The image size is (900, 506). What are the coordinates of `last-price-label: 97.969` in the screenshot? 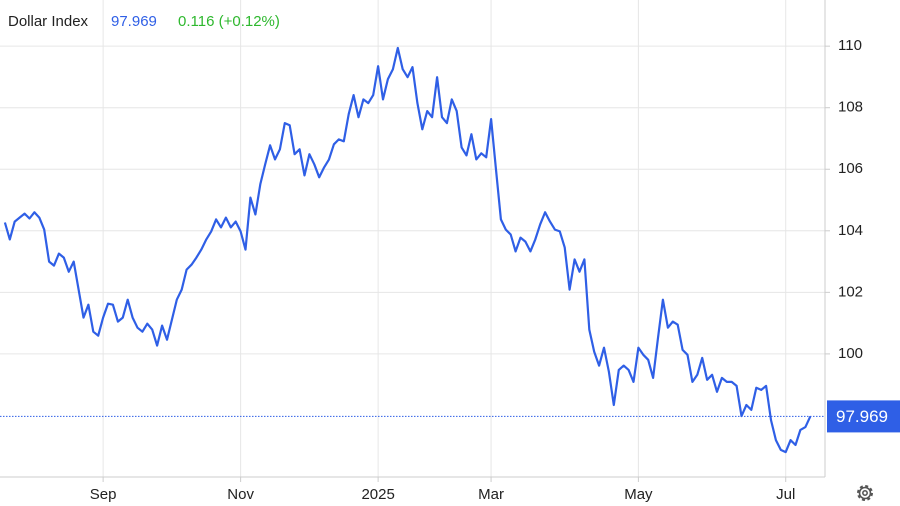 It's located at (862, 416).